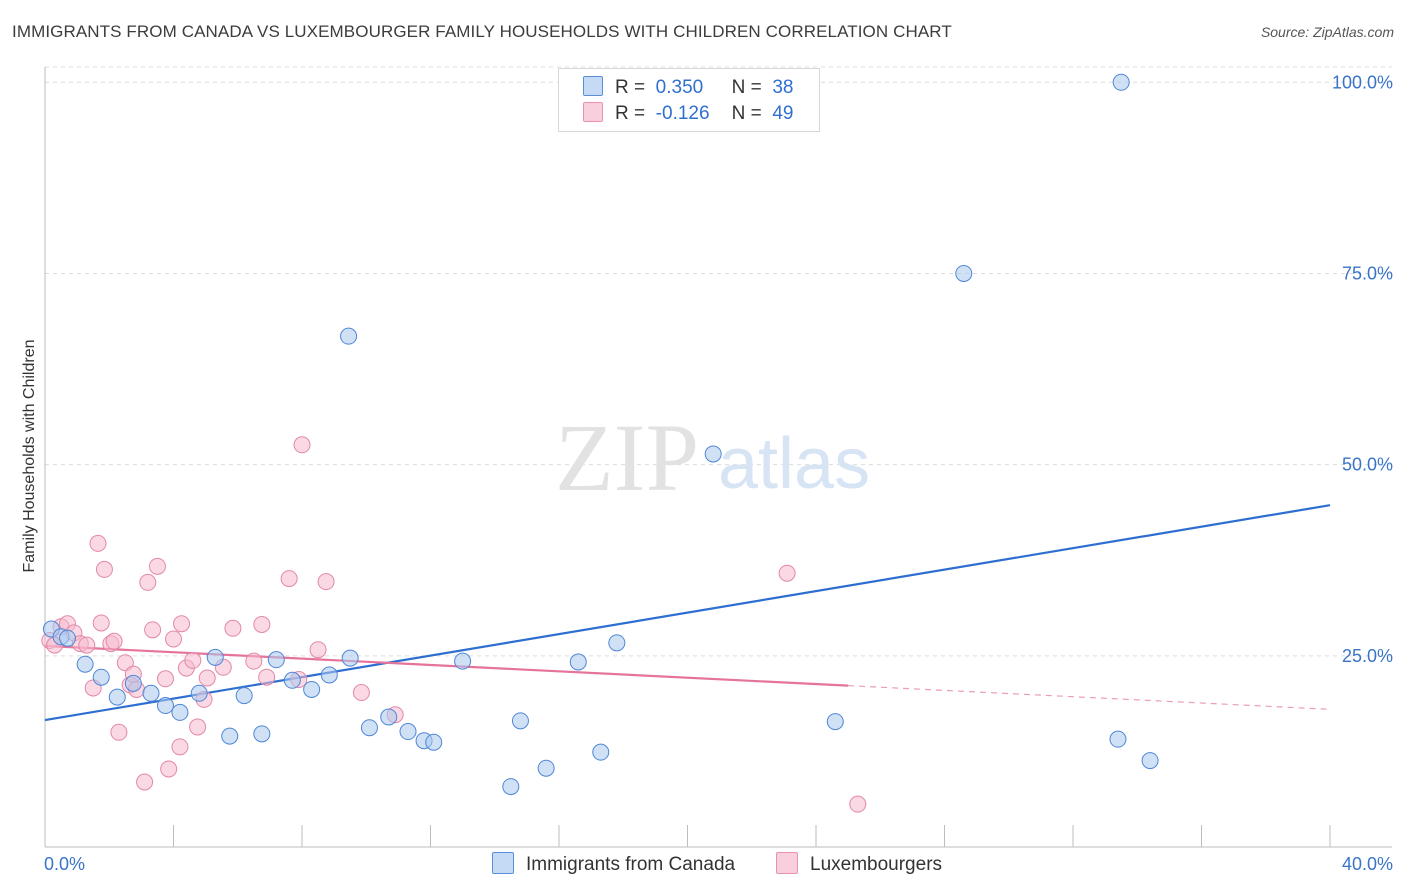  I want to click on watermark-zip: ZIP, so click(627, 457).